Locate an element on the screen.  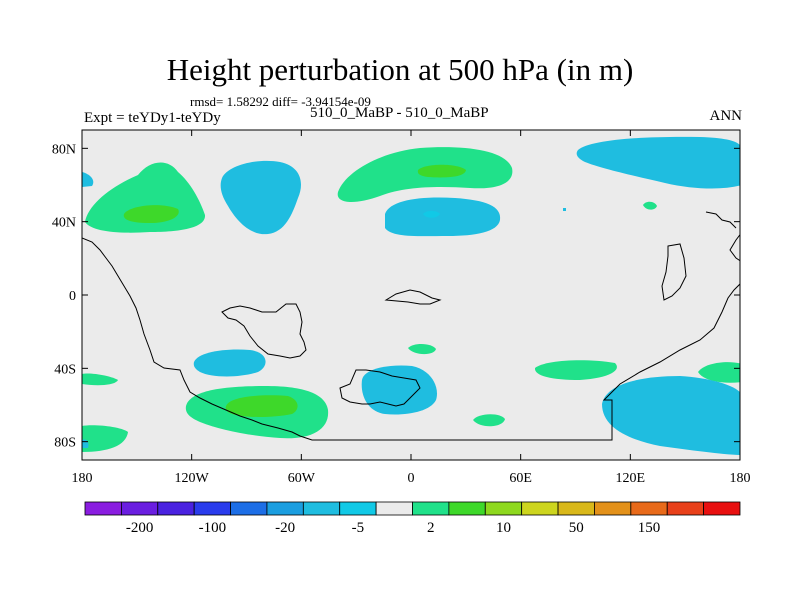
anomaly-positive-south-pacific-east is located at coordinates (719, 372).